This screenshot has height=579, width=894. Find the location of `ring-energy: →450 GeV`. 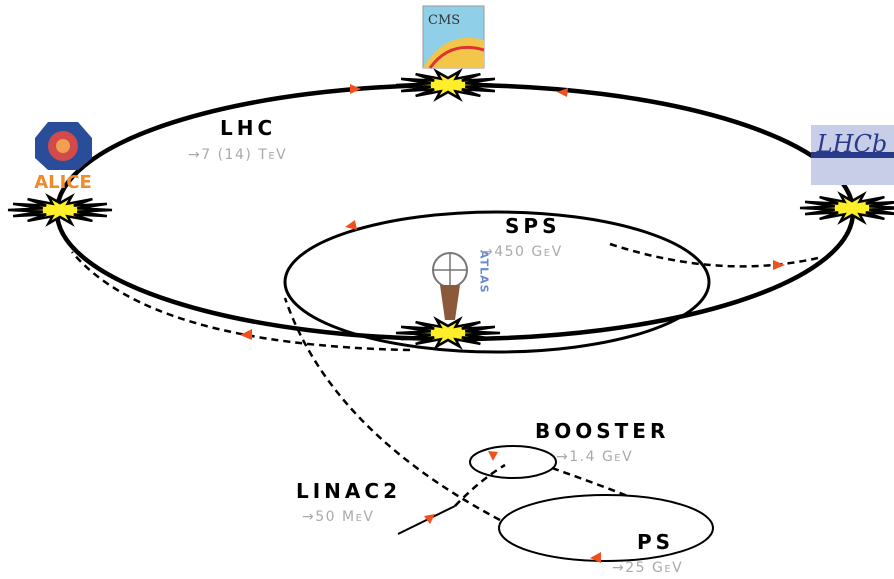

ring-energy: →450 GeV is located at coordinates (522, 252).